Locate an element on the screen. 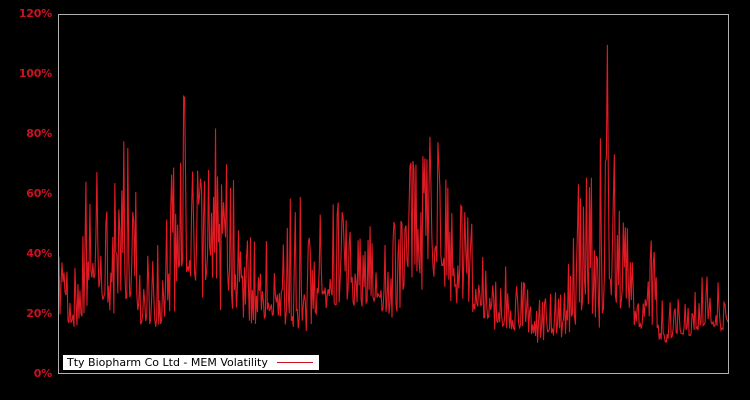 The width and height of the screenshot is (750, 400). y-axis-tick-80: 80% is located at coordinates (39, 133).